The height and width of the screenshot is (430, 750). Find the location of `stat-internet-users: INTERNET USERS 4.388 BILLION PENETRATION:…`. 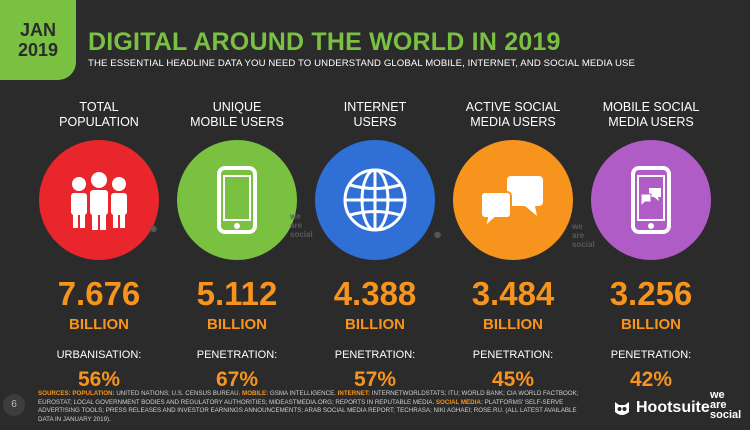

stat-internet-users: INTERNET USERS 4.388 BILLION PENETRATION:… is located at coordinates (375, 246).